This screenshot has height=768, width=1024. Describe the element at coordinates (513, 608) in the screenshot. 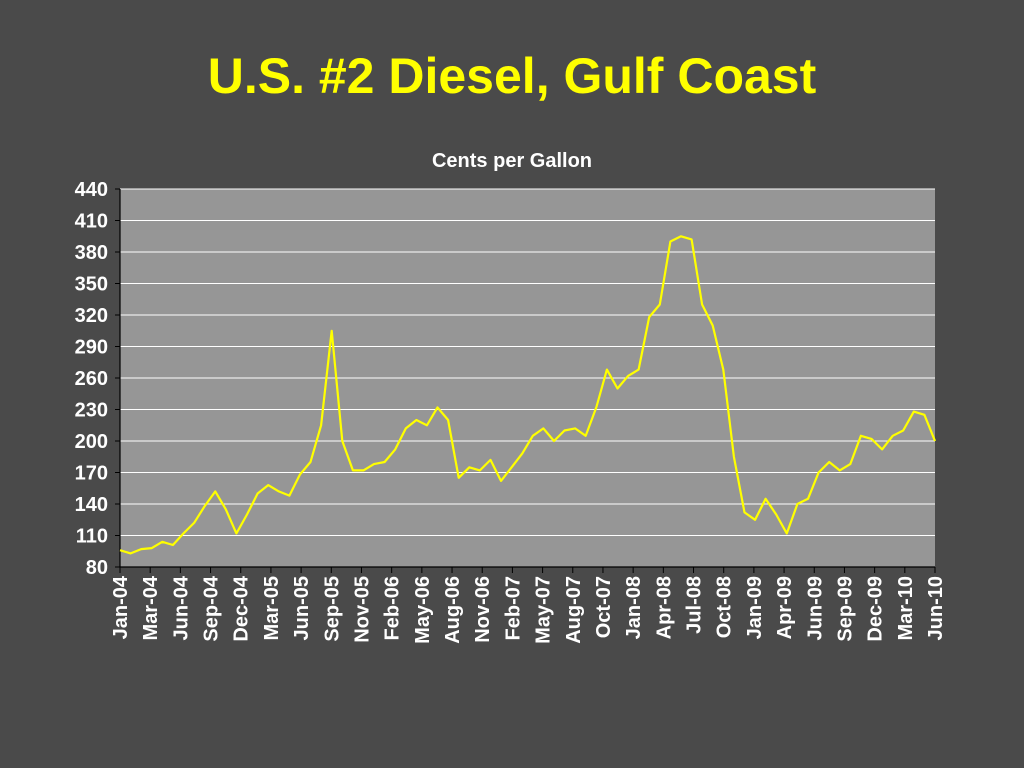

I see `x-tick-label: Feb-07` at that location.